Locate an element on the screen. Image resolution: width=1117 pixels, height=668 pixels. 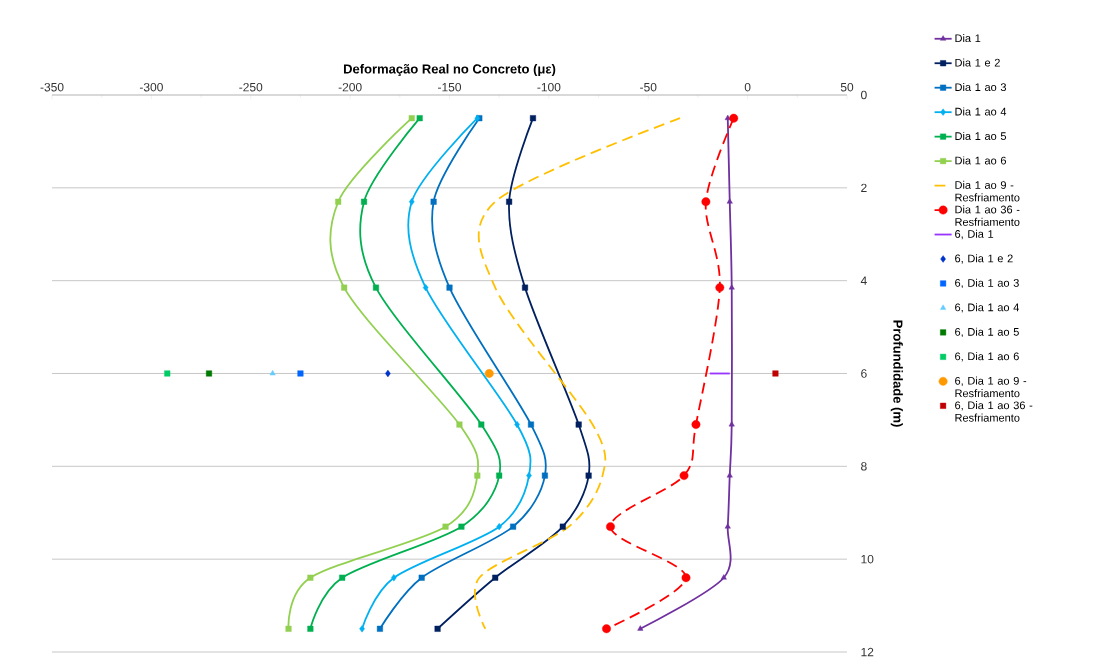
legend-label: Dia 1 ao 36 - Resfriamento is located at coordinates (987, 215).